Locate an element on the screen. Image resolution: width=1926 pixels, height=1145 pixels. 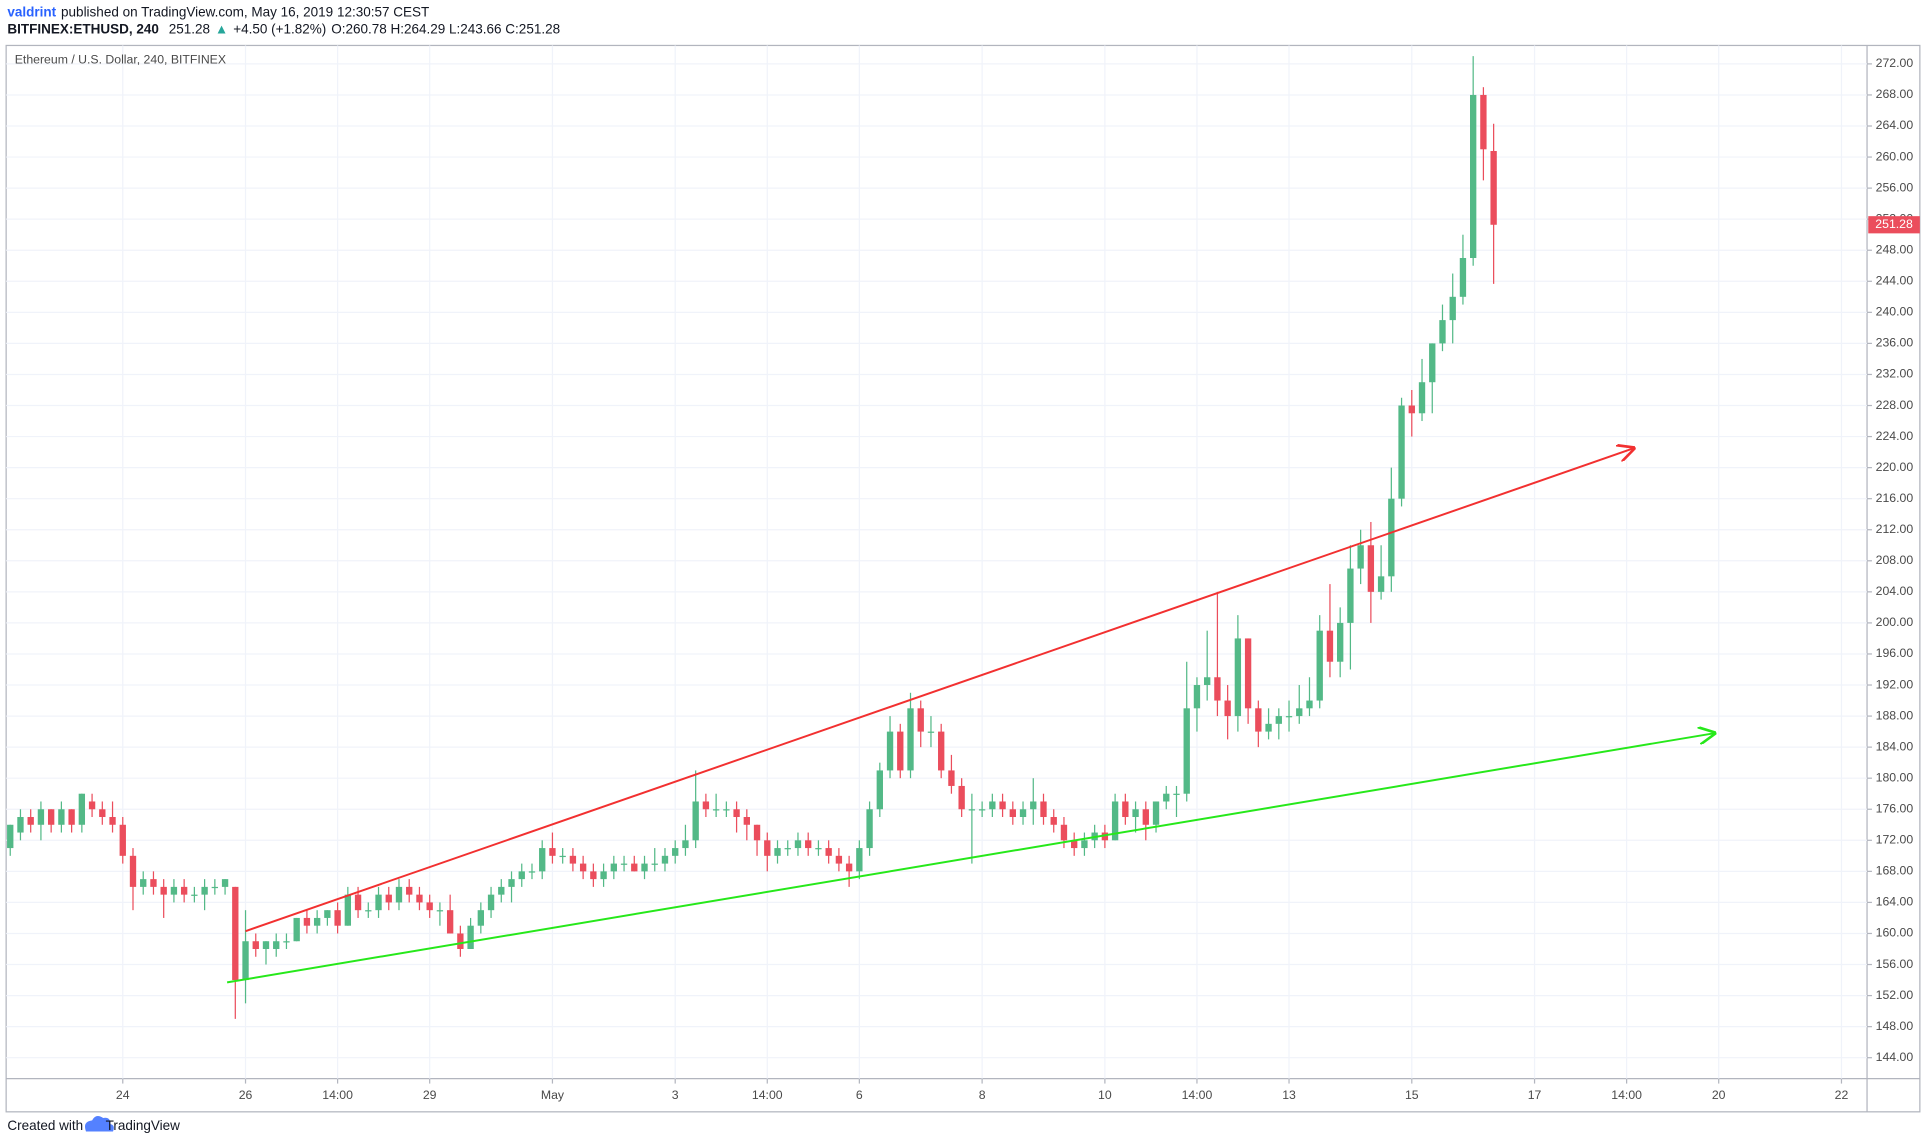
y-tick-label: 168.00 is located at coordinates (1895, 871).